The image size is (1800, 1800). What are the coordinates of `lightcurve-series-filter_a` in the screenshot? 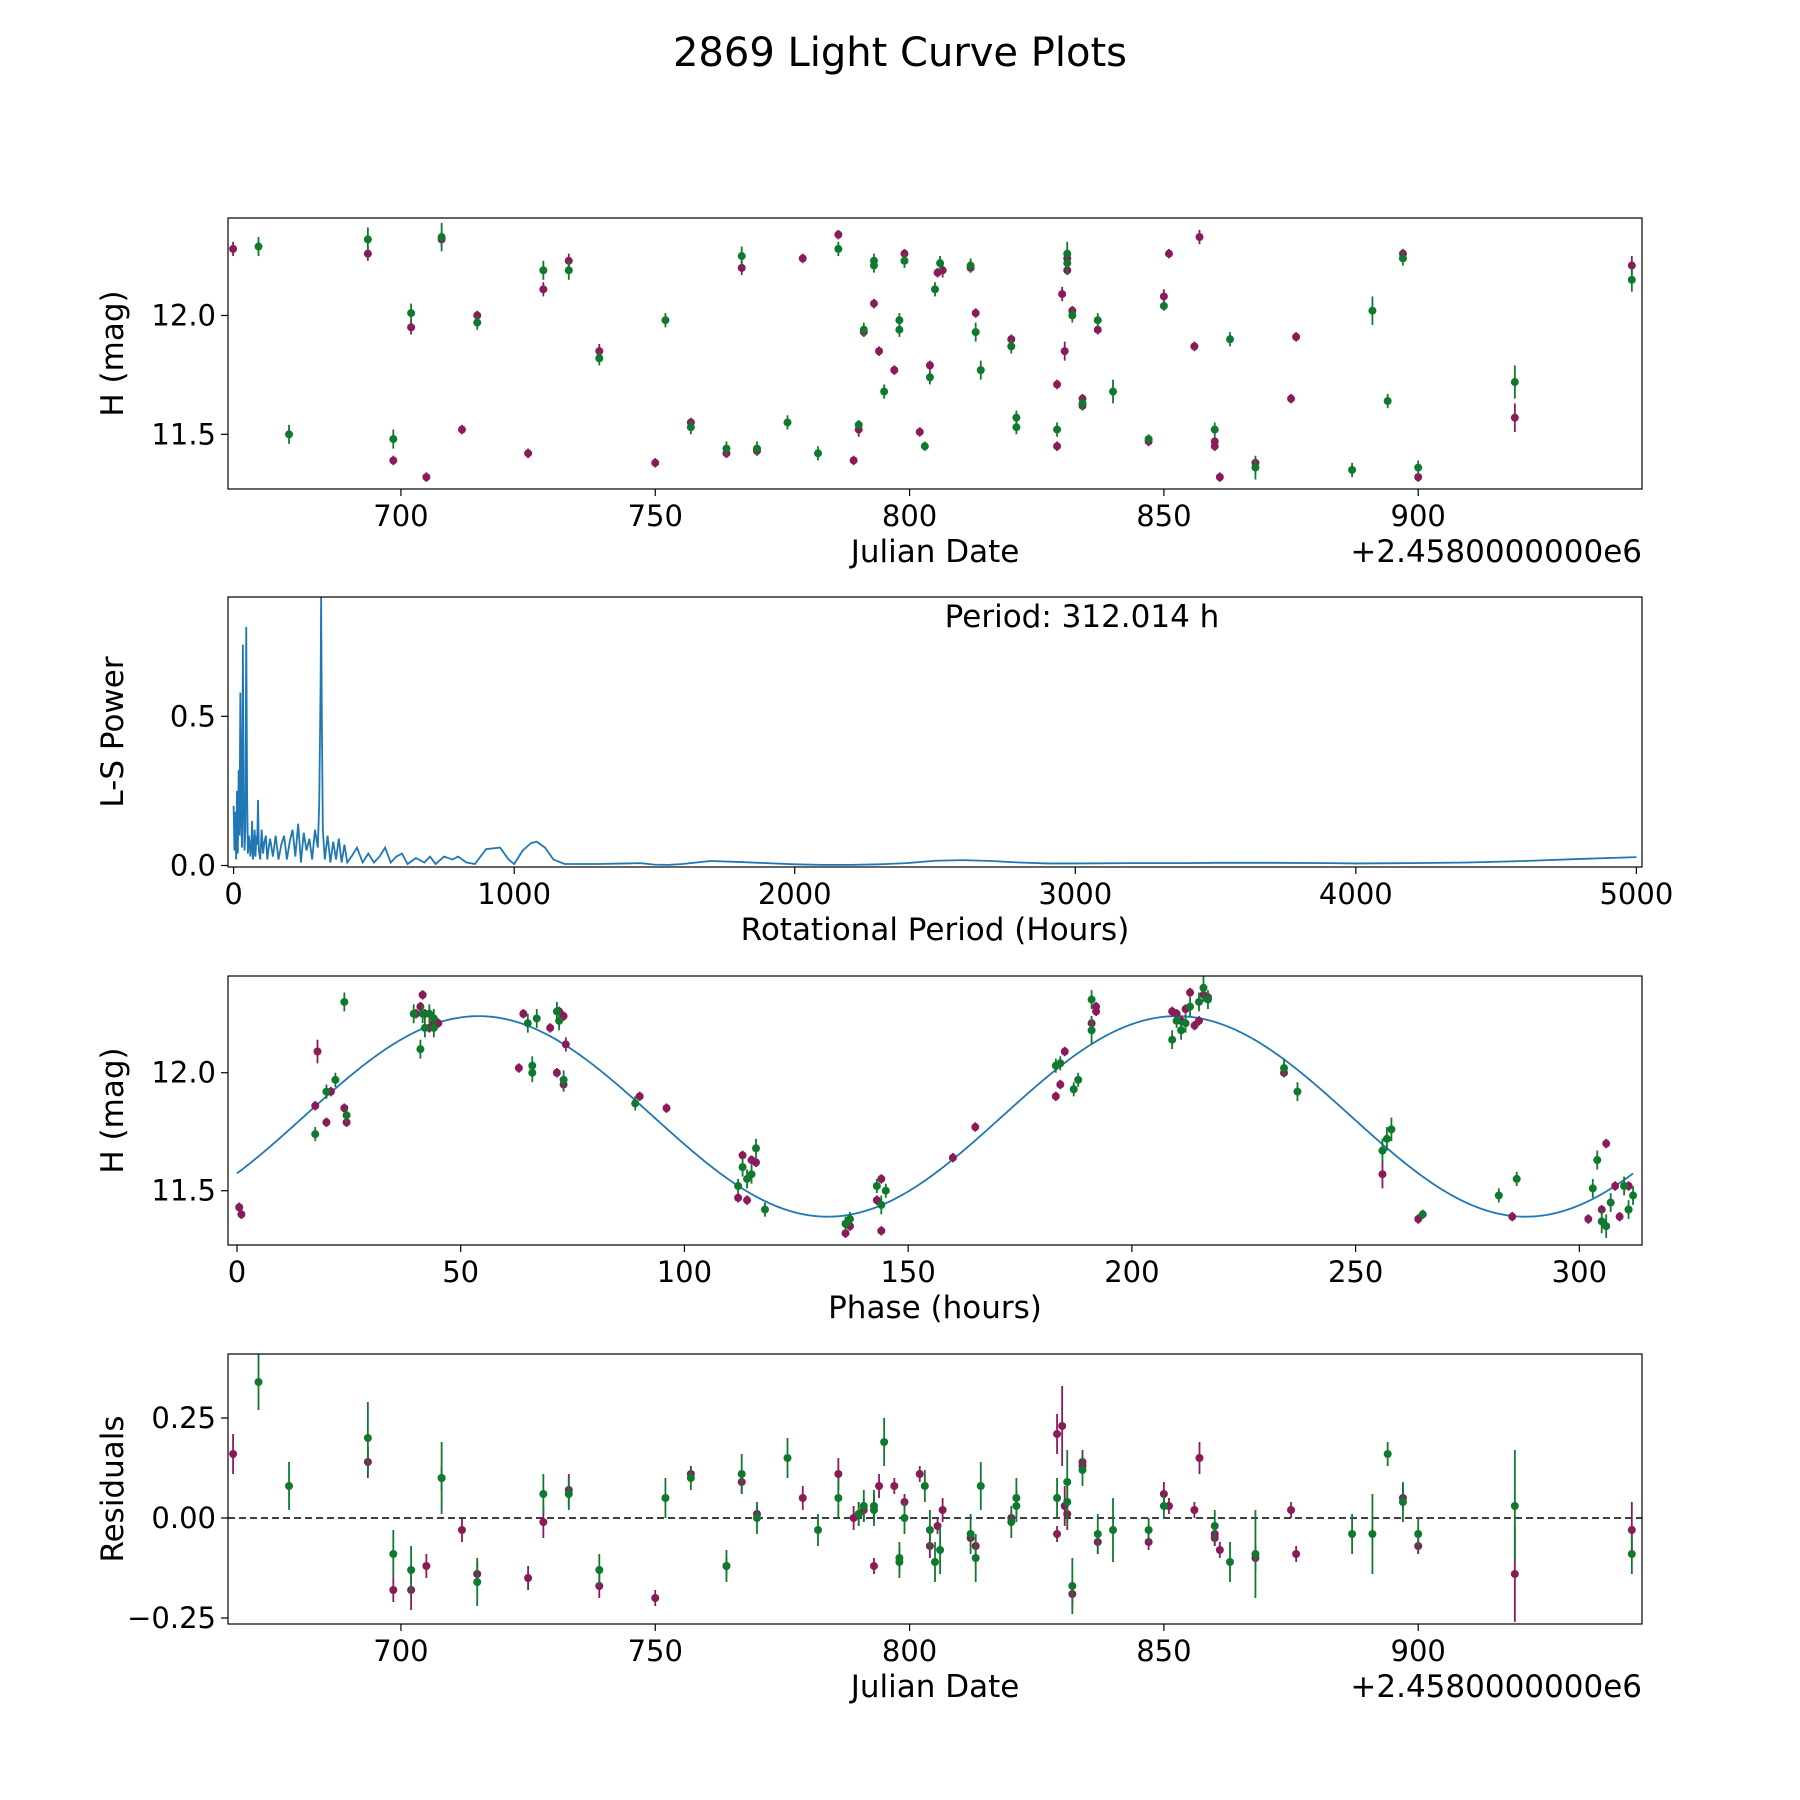 It's located at (932, 355).